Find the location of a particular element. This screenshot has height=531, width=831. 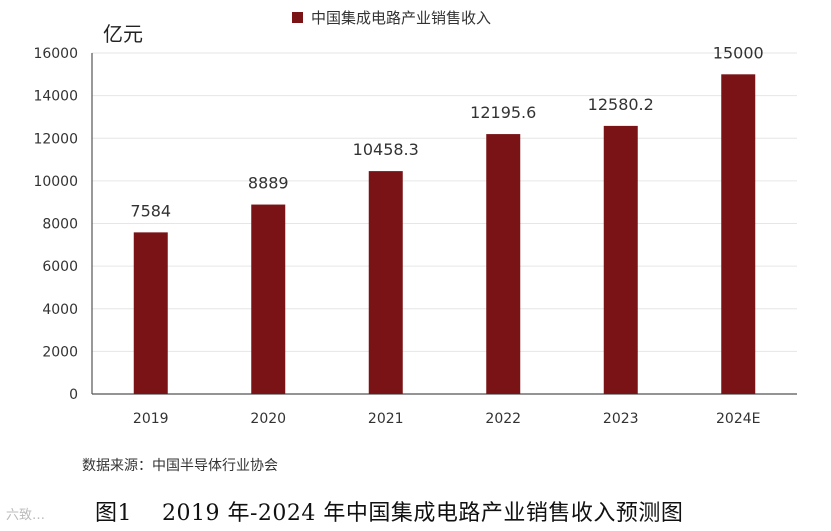

y-tick-label: 8000 is located at coordinates (60, 225).